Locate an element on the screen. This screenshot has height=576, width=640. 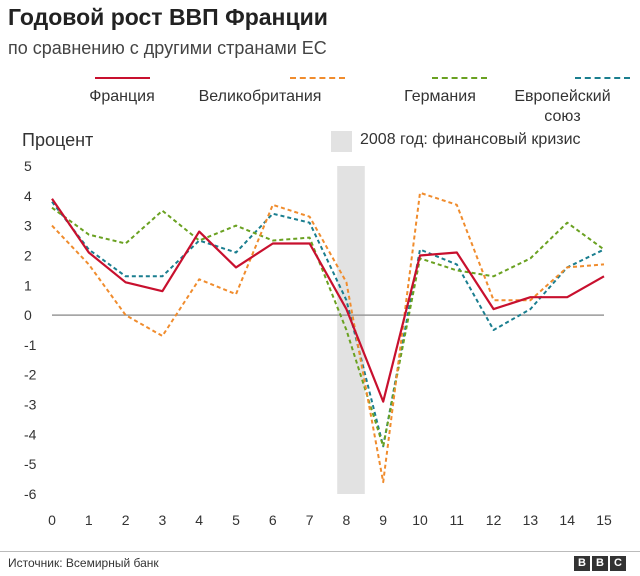
y-tick-label: -4 is located at coordinates (30, 434).